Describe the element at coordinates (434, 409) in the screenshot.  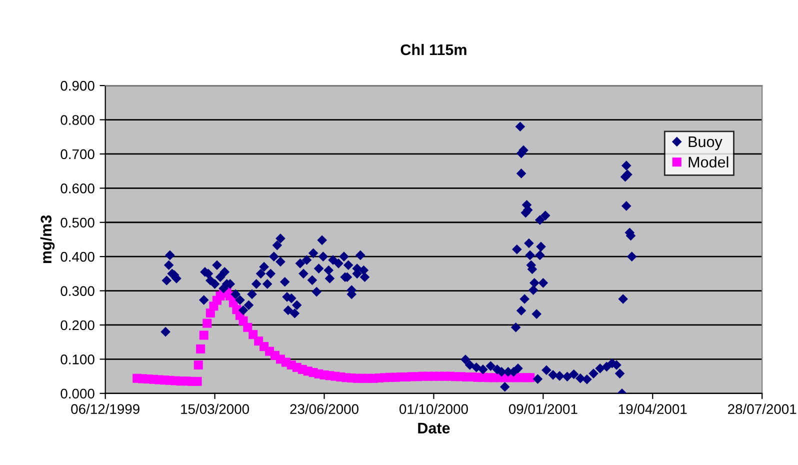
I see `x-tick-label: 01/10/2000` at that location.